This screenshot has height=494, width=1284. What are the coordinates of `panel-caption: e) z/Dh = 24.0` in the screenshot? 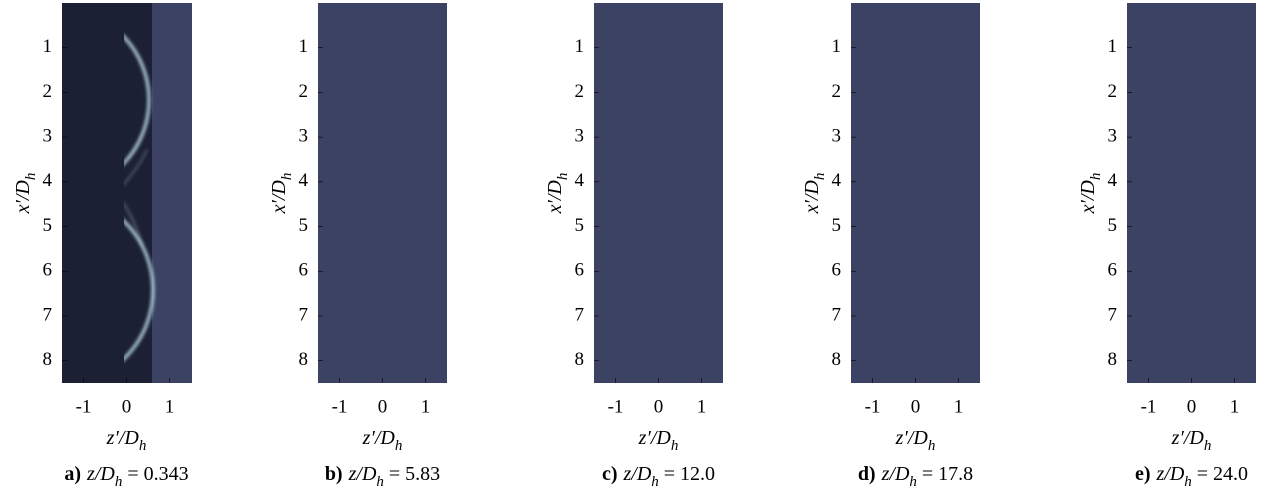 It's located at (1191, 477).